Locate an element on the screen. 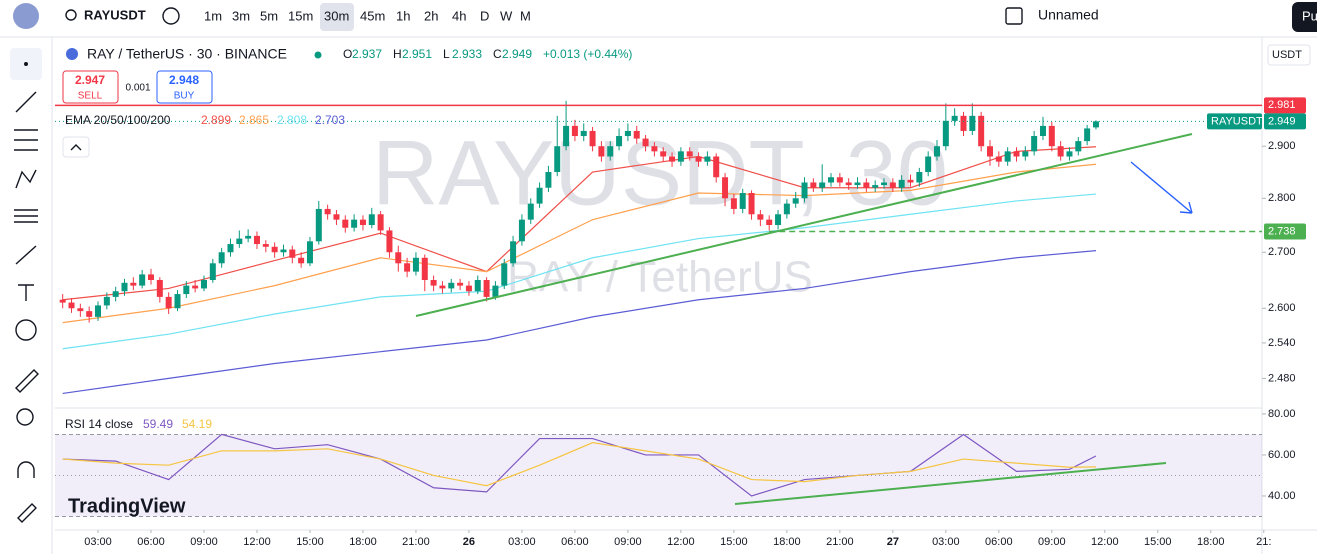  x-tick-label: 06:00 is located at coordinates (999, 542).